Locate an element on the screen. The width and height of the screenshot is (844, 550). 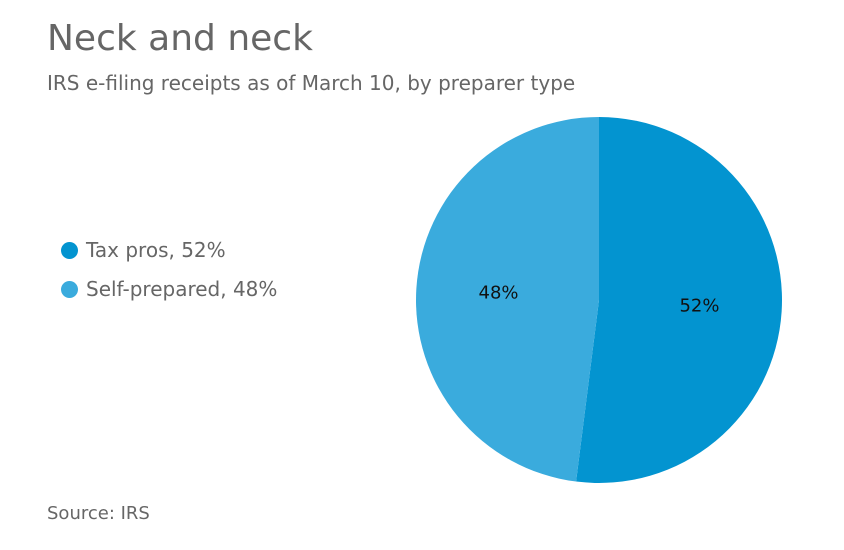
legend-label-self-prepared: Self-prepared, 48% is located at coordinates (182, 289).